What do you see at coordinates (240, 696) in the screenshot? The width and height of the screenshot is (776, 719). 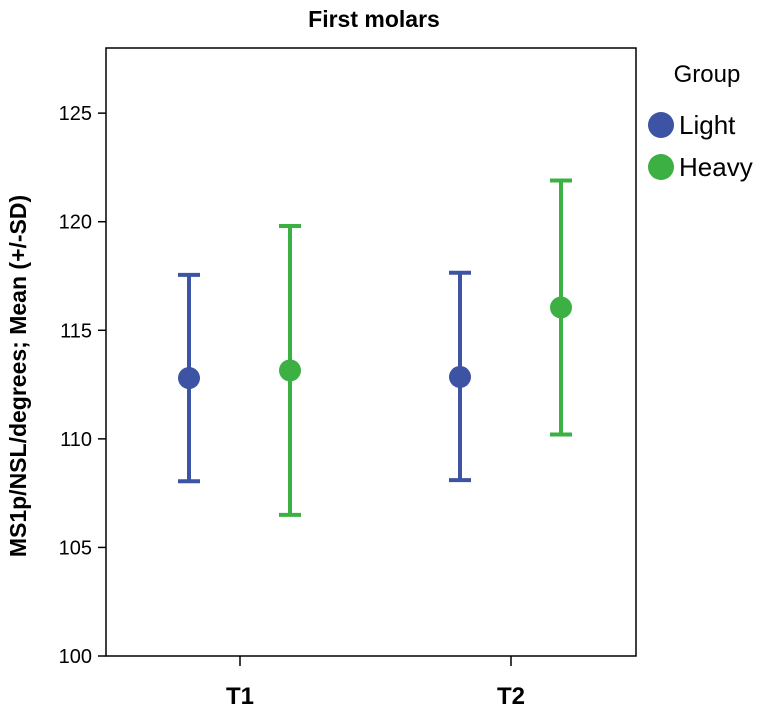 I see `x-tick-label: T1` at bounding box center [240, 696].